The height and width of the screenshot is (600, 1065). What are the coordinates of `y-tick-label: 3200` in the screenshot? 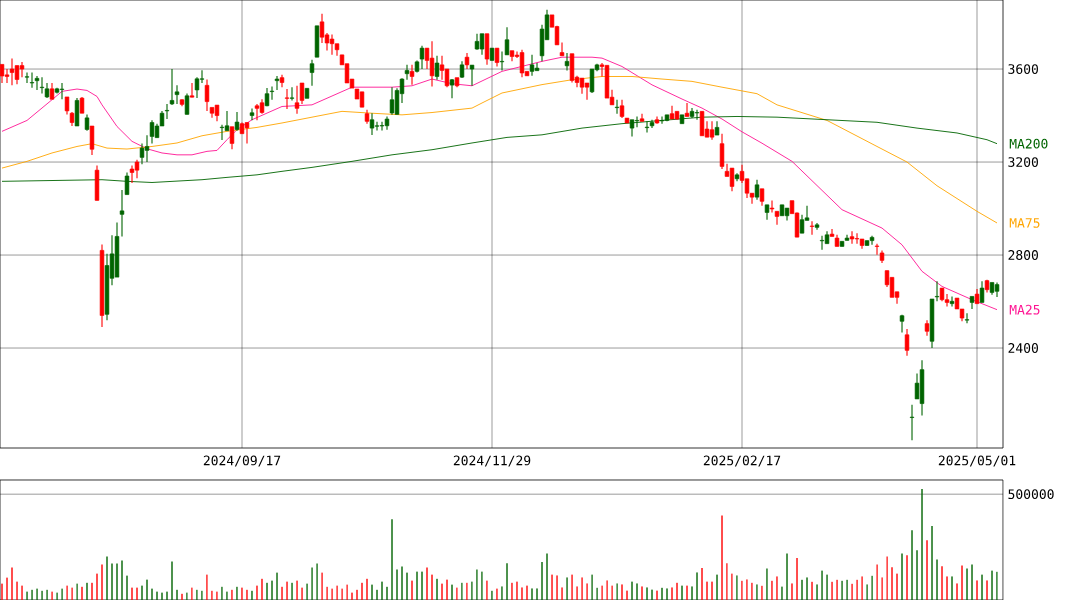 It's located at (1023, 162).